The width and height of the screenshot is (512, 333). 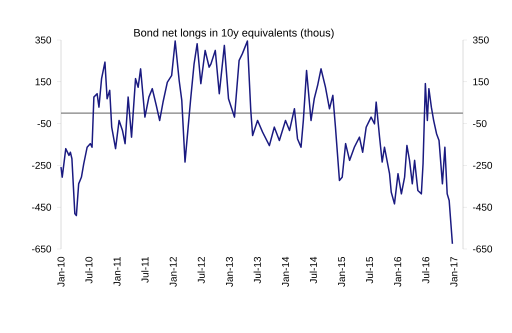 What do you see at coordinates (42, 249) in the screenshot?
I see `y-tick-label: -650` at bounding box center [42, 249].